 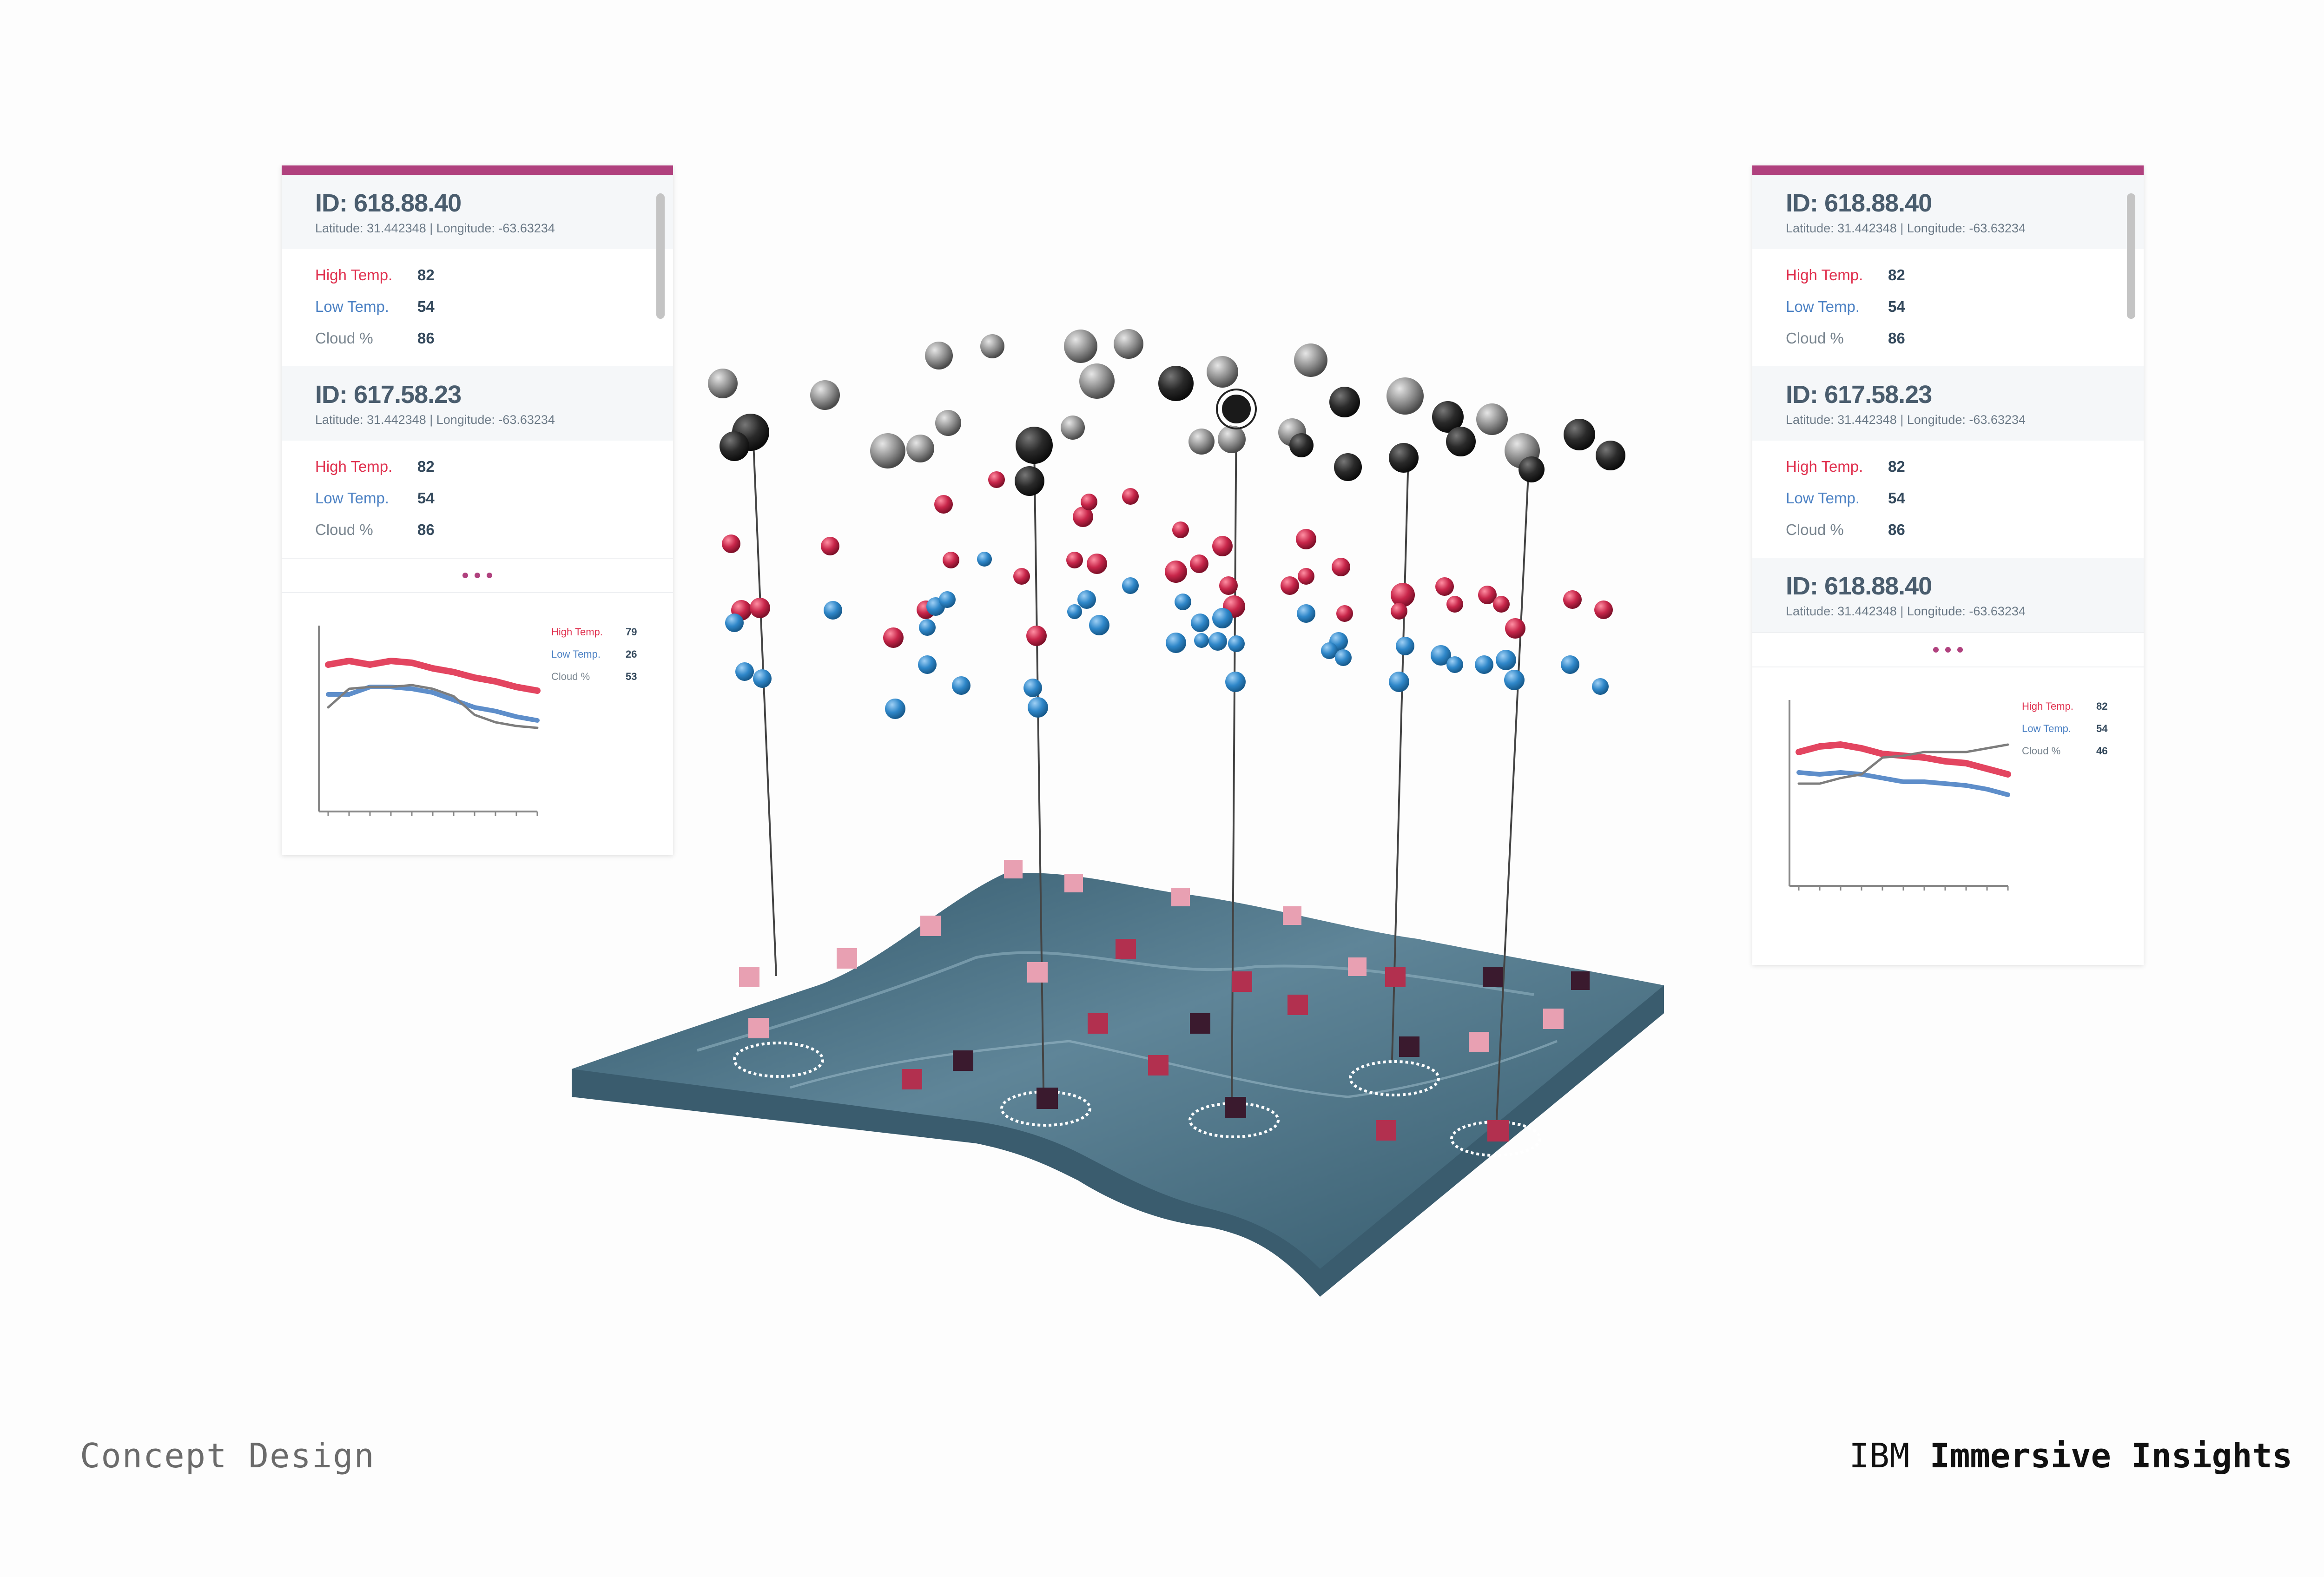 I want to click on more-dots-icon, so click(x=477, y=575).